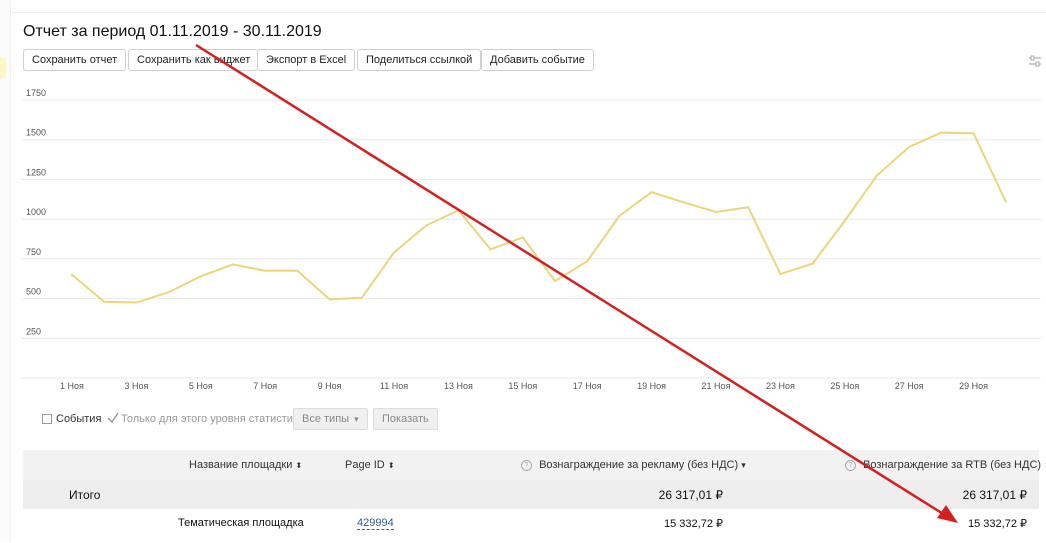 Image resolution: width=1046 pixels, height=543 pixels. What do you see at coordinates (3, 68) in the screenshot?
I see `left-tab-marker` at bounding box center [3, 68].